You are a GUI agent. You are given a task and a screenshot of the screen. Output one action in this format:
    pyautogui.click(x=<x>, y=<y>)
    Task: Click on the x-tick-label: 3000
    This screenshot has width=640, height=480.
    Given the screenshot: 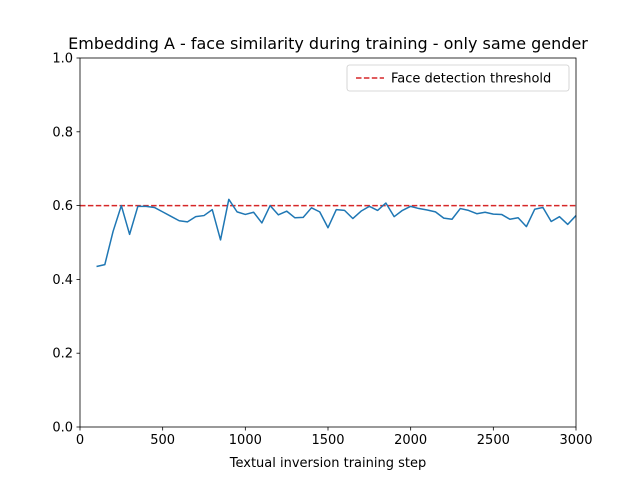 What is the action you would take?
    pyautogui.click(x=575, y=440)
    